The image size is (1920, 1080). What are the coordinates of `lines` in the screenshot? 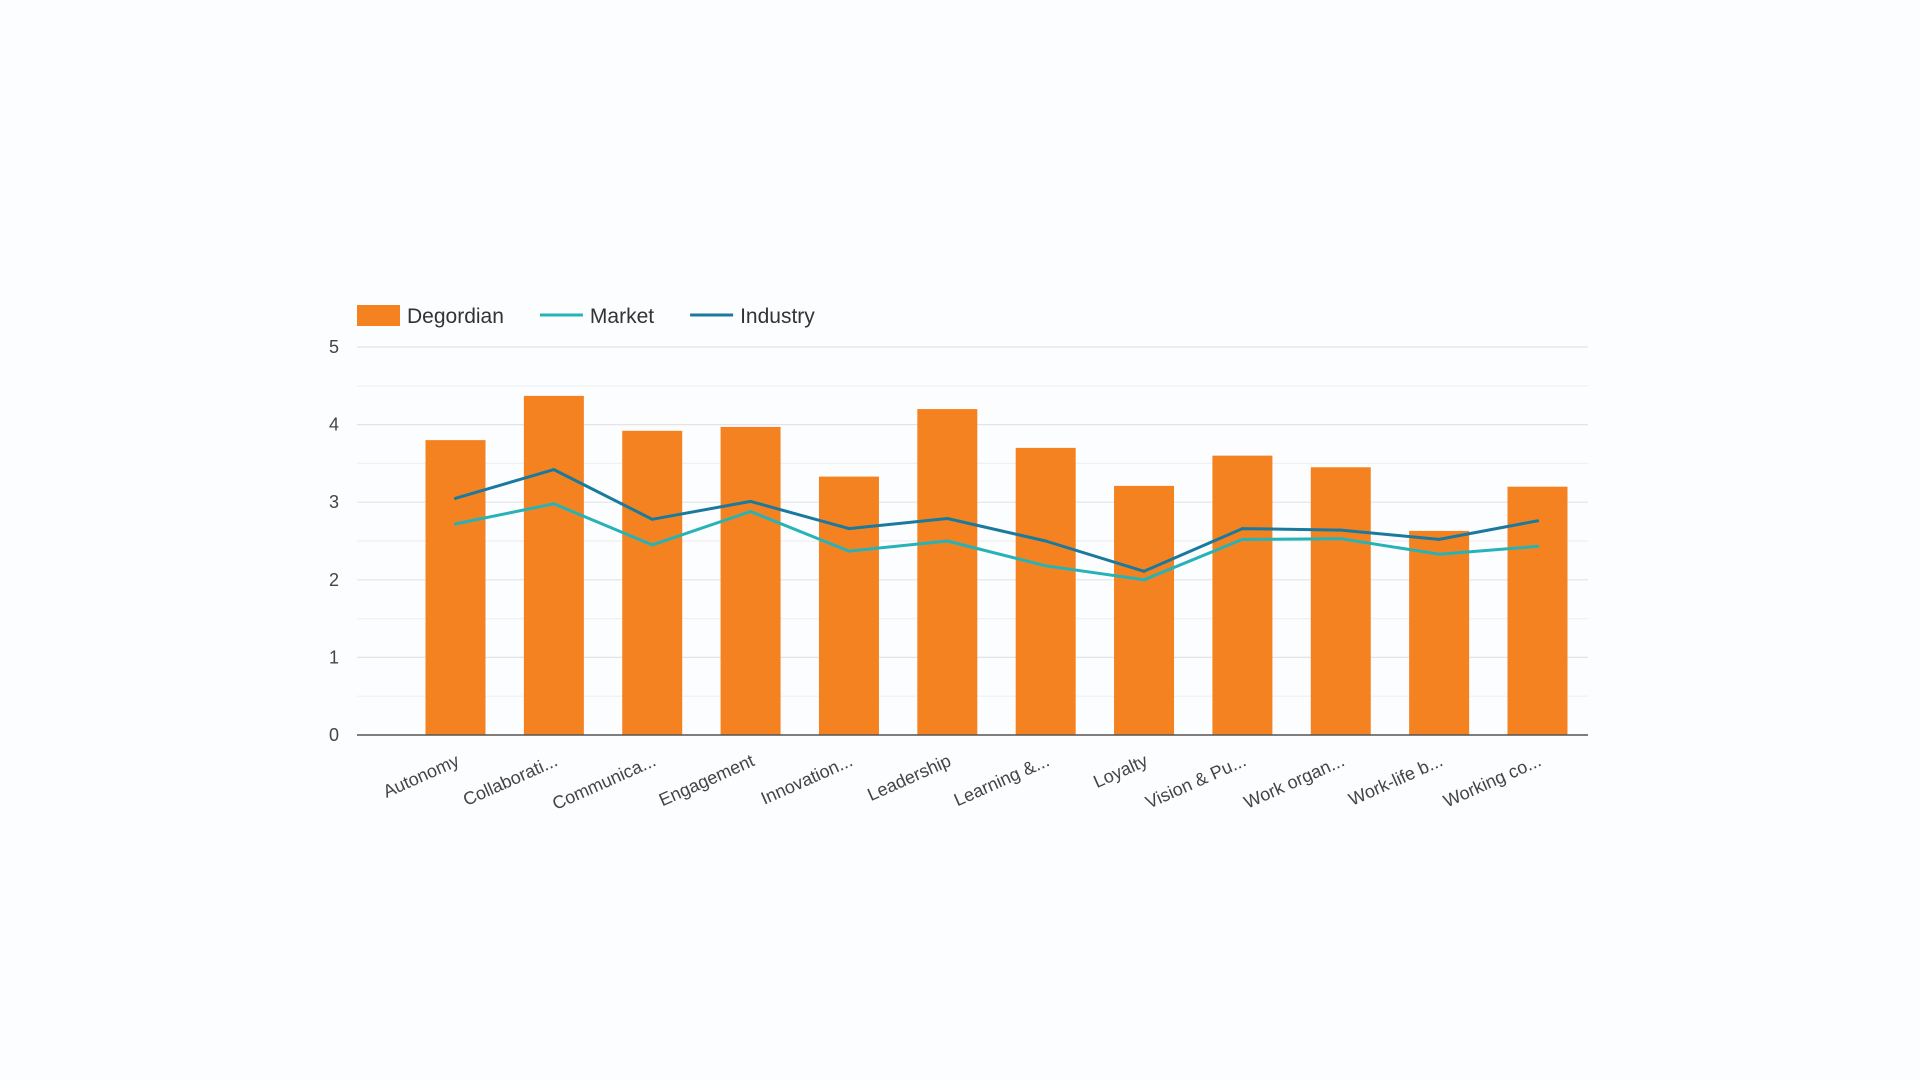 It's located at (996, 525).